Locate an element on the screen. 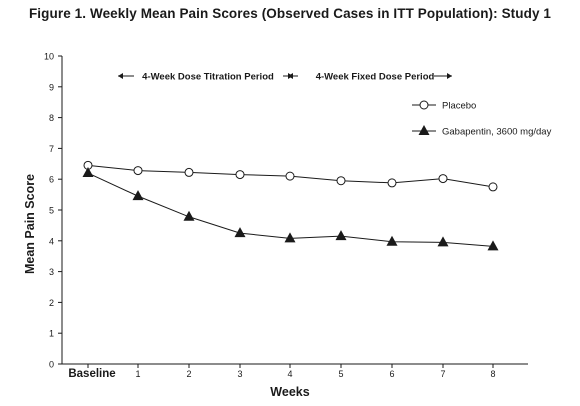 This screenshot has height=406, width=580. y-axis-title: Mean Pain Score is located at coordinates (30, 224).